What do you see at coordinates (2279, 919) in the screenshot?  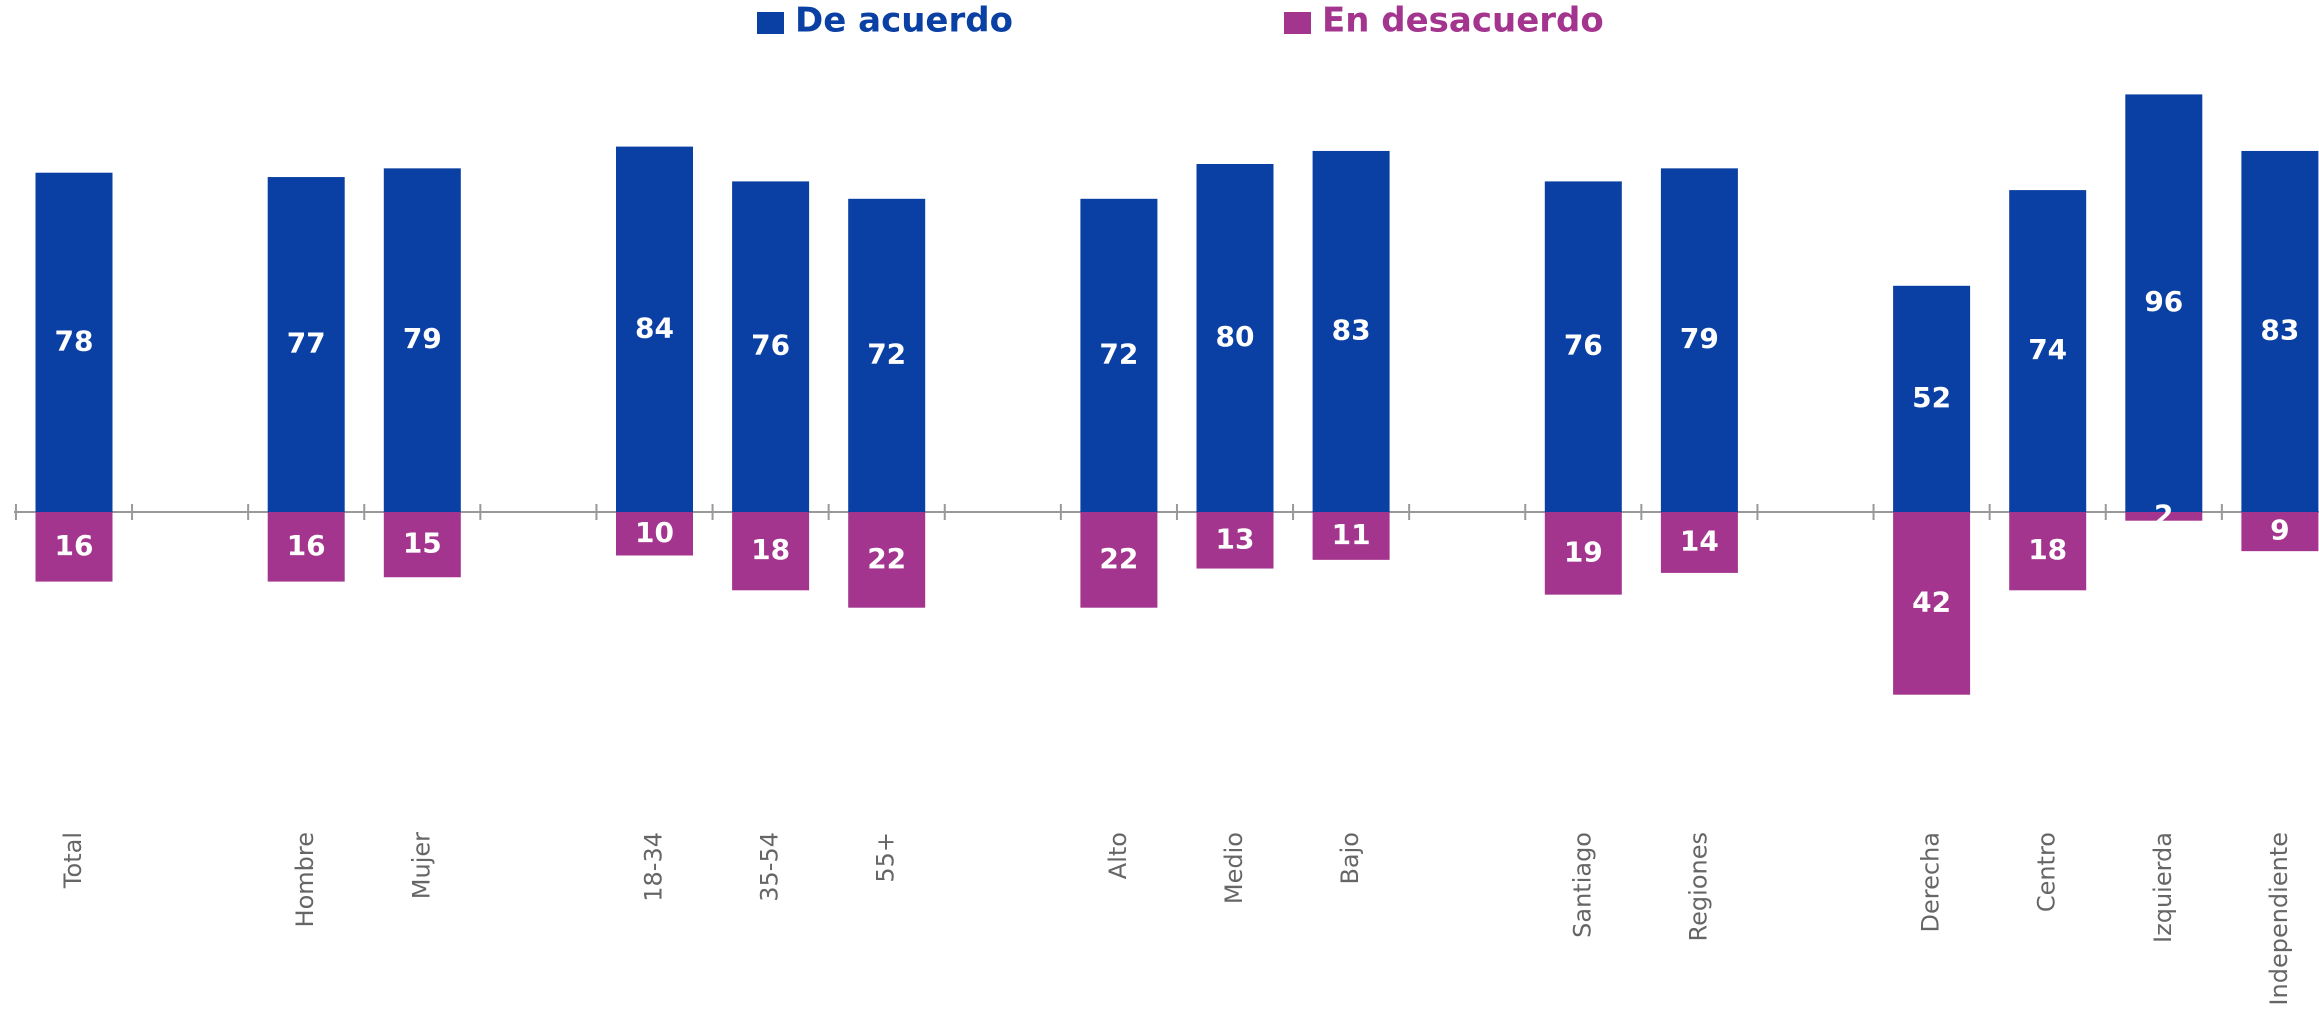 I see `x-tick-label: Independiente` at bounding box center [2279, 919].